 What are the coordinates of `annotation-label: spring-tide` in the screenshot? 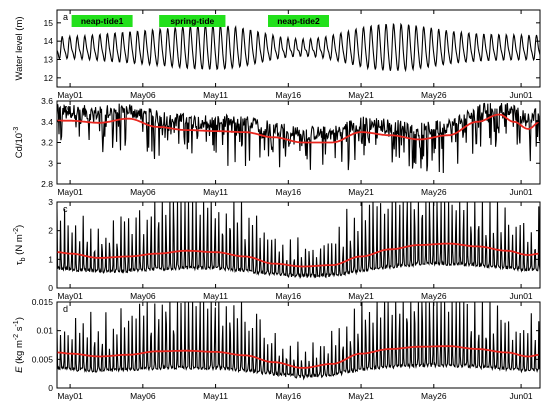 It's located at (192, 21).